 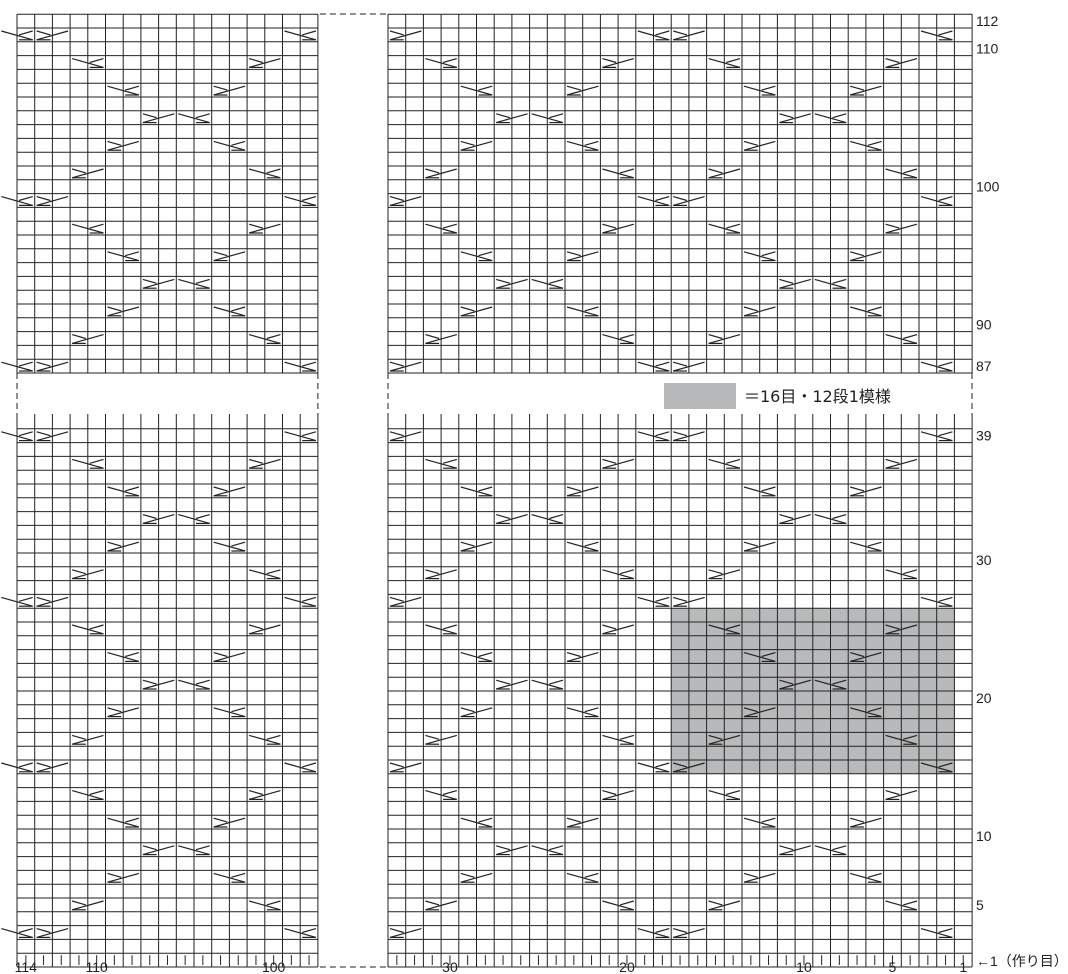 What do you see at coordinates (893, 966) in the screenshot?
I see `column-number-label: 5` at bounding box center [893, 966].